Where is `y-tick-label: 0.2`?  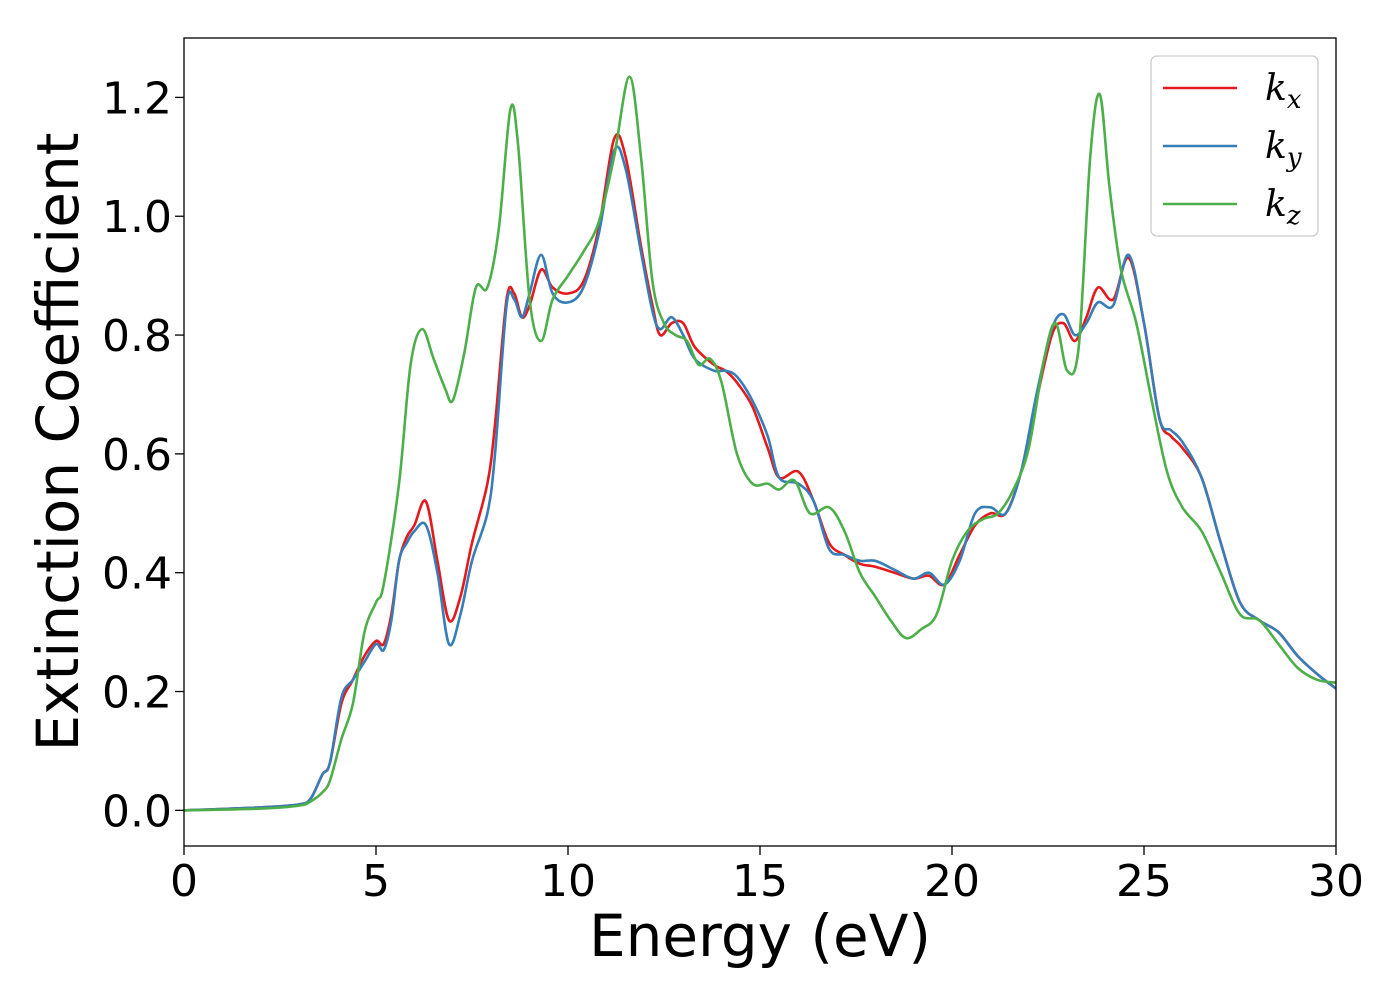 y-tick-label: 0.2 is located at coordinates (137, 693).